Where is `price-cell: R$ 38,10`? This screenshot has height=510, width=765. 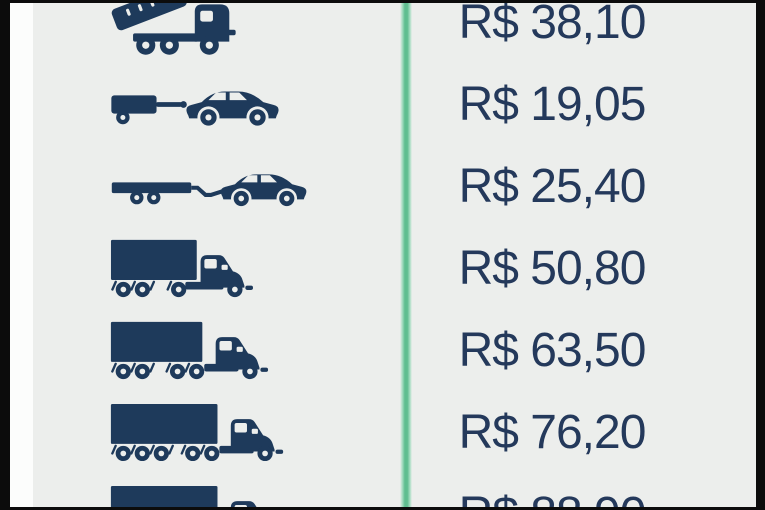
price-cell: R$ 38,10 is located at coordinates (581, 26).